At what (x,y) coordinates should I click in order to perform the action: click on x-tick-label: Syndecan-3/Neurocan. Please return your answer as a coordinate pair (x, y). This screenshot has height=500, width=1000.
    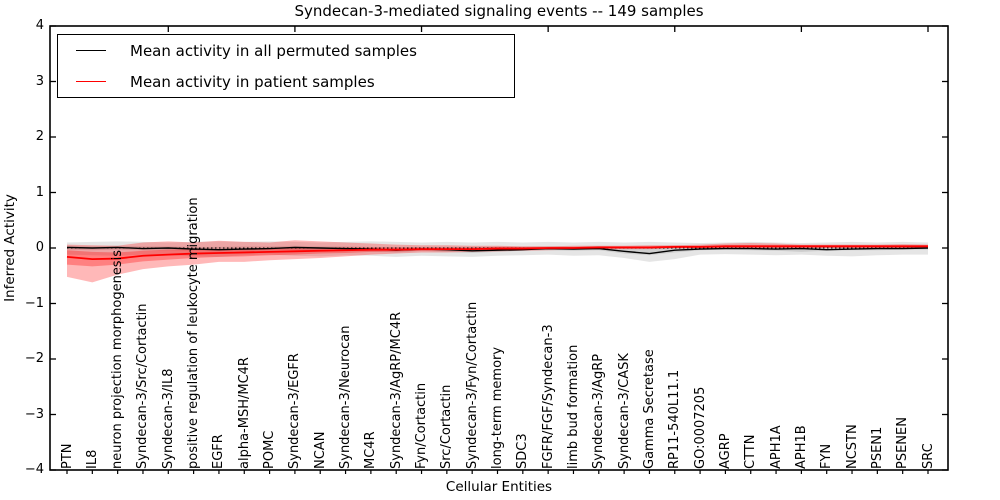
    Looking at the image, I should click on (346, 397).